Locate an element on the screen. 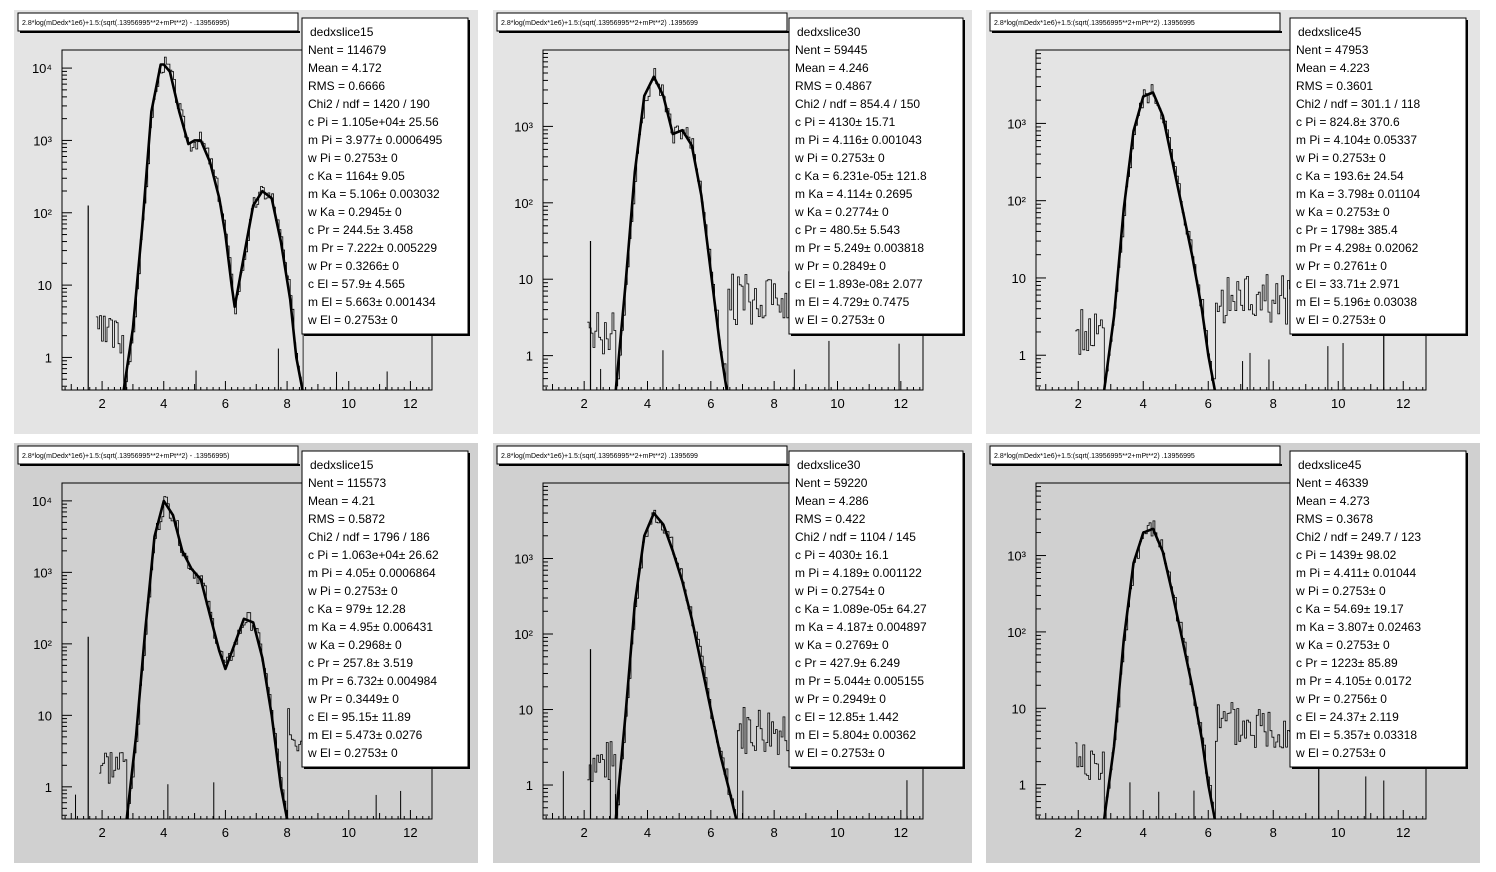  stats-row: c El = 12.85± 1.442 is located at coordinates (847, 717).